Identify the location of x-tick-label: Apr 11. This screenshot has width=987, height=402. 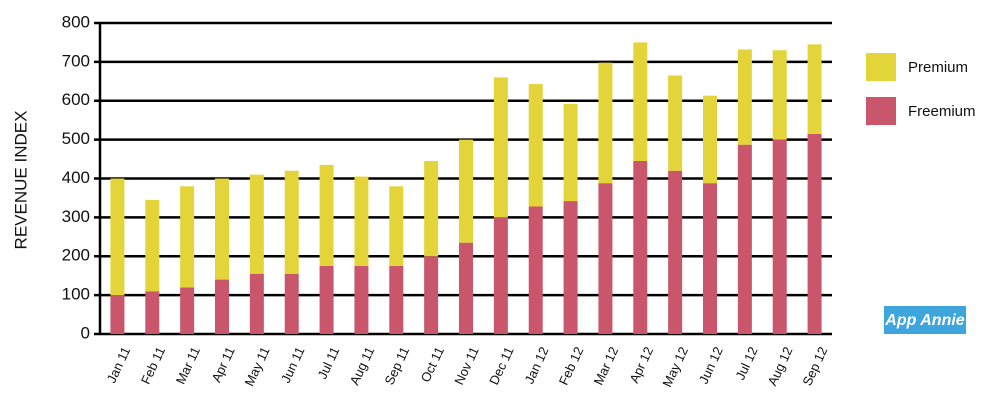
(222, 364).